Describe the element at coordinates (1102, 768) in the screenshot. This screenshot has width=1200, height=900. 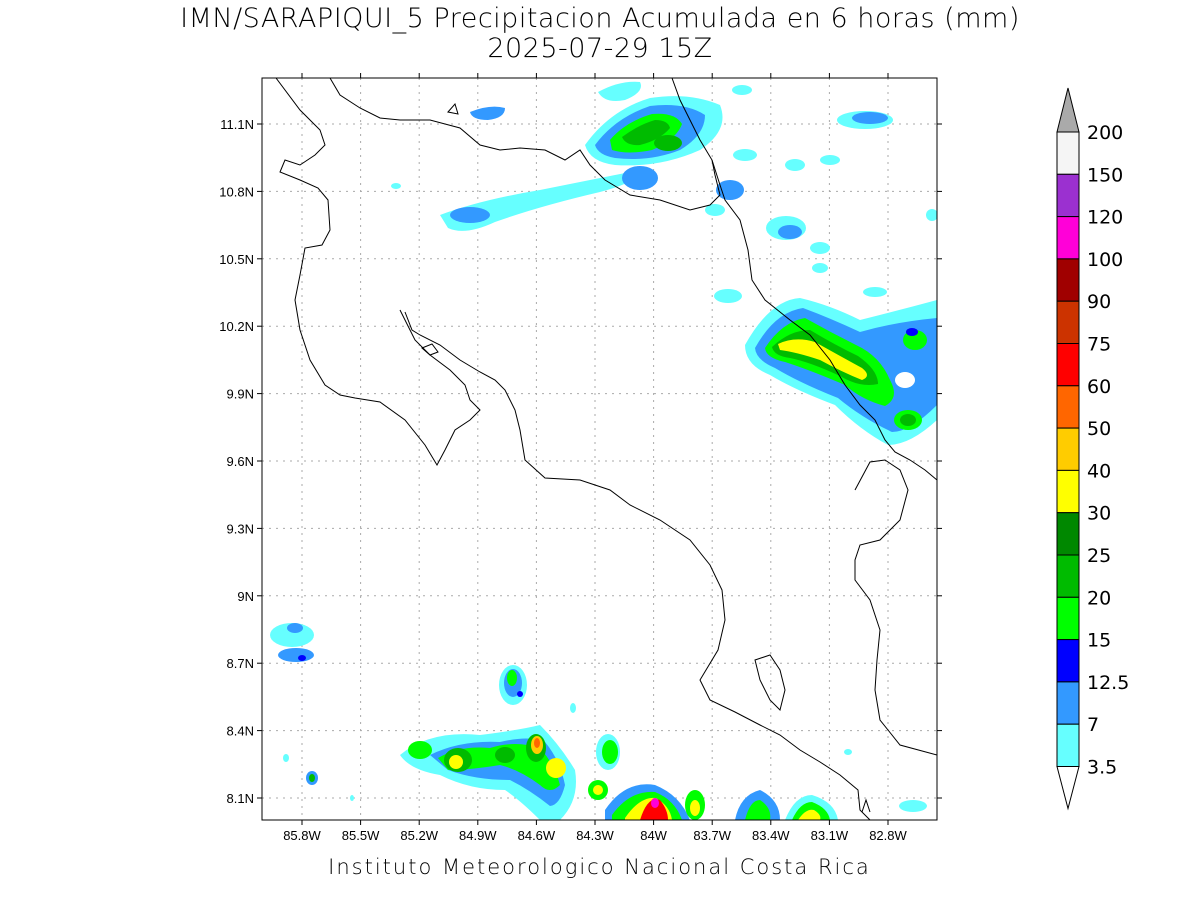
I see `colorbar-label: 3.5` at that location.